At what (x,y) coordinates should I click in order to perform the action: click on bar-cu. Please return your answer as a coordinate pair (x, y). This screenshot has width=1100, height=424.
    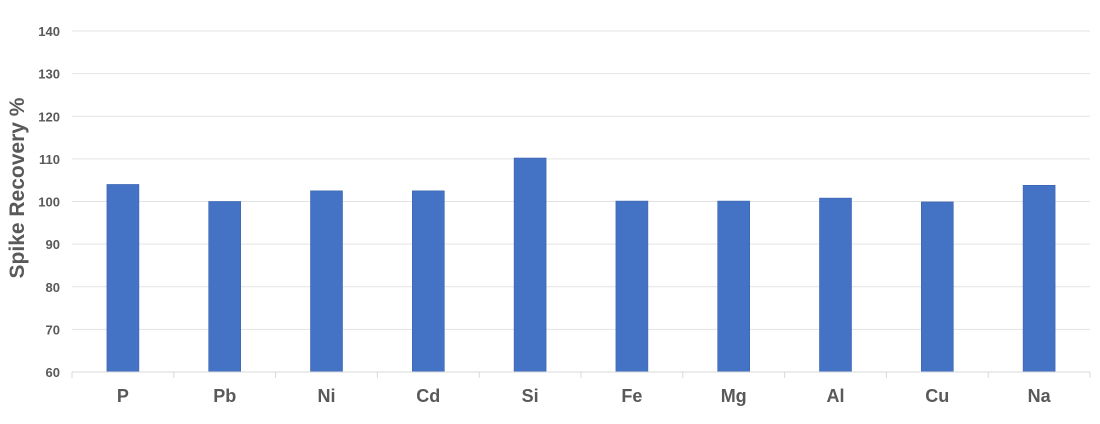
    Looking at the image, I should click on (937, 287).